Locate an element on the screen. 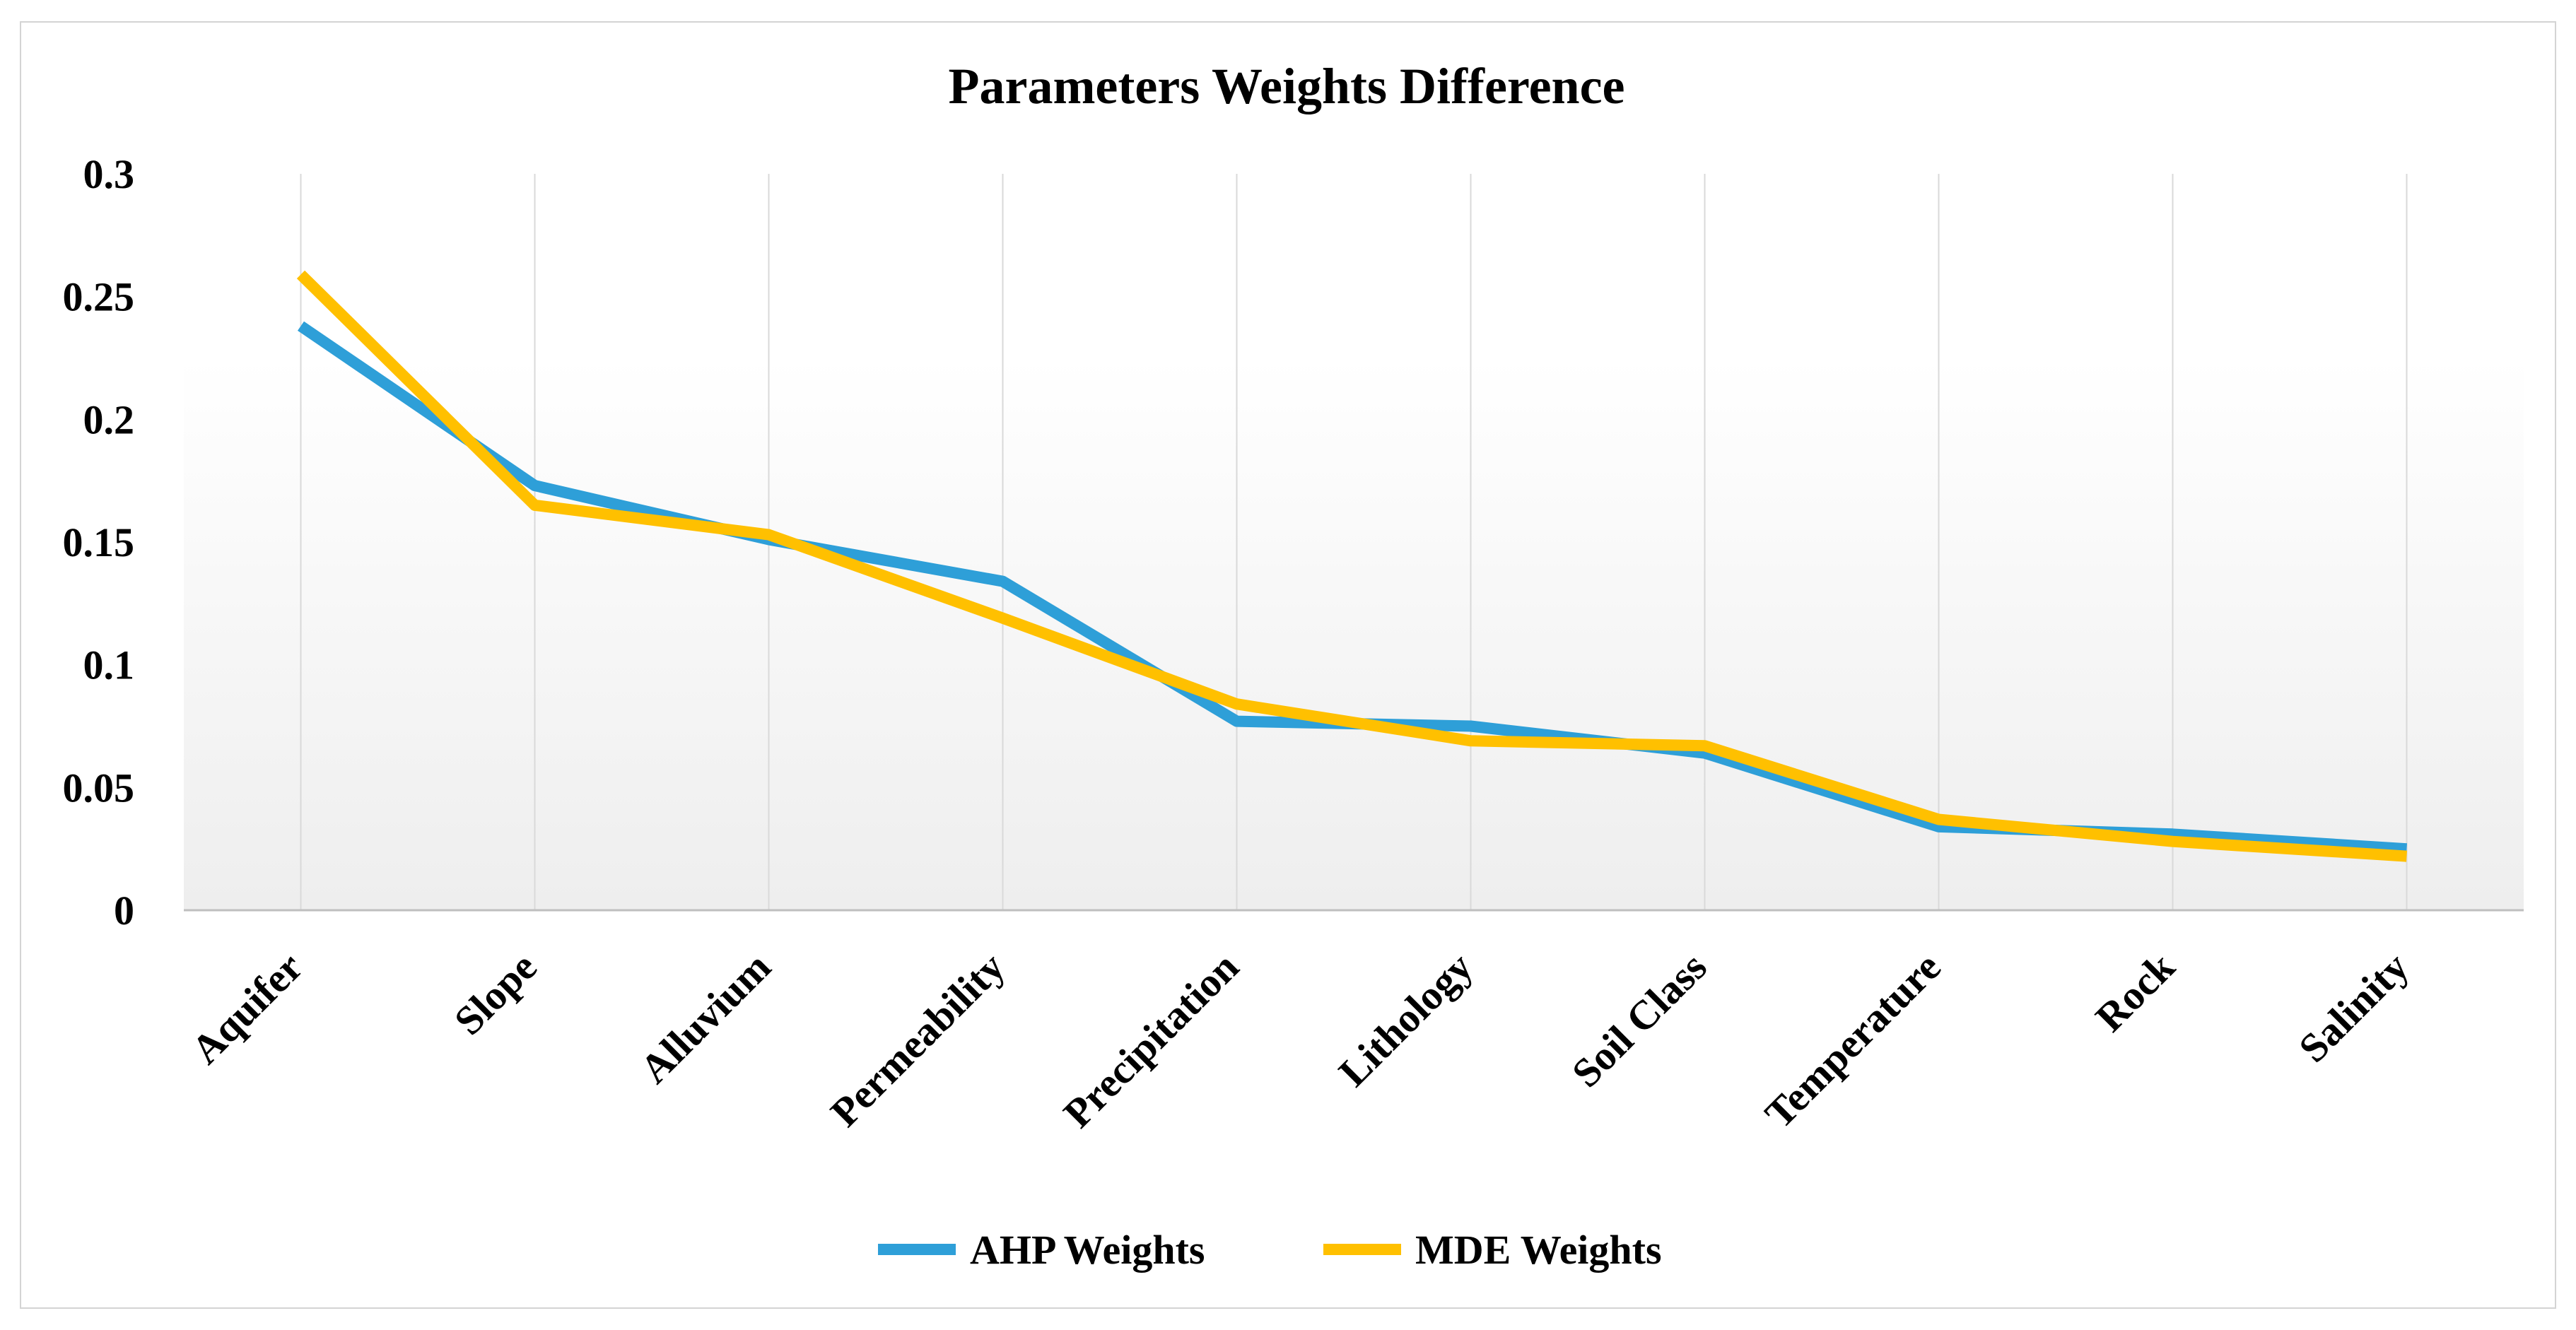  x-tick-label: Temperature is located at coordinates (1853, 1040).